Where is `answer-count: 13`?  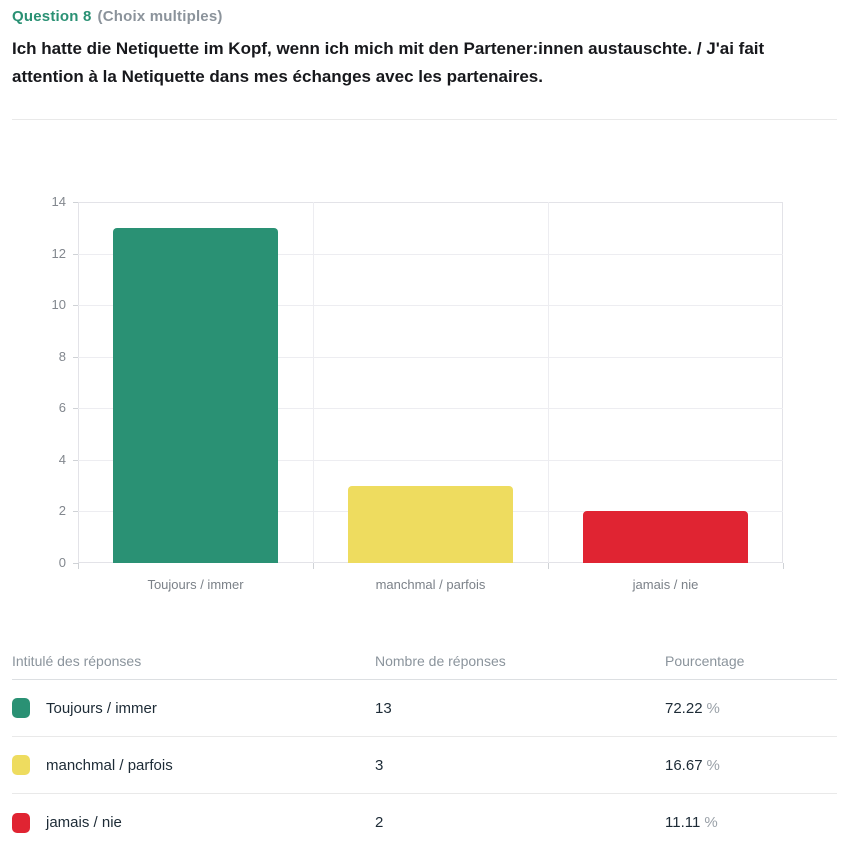
answer-count: 13 is located at coordinates (383, 708).